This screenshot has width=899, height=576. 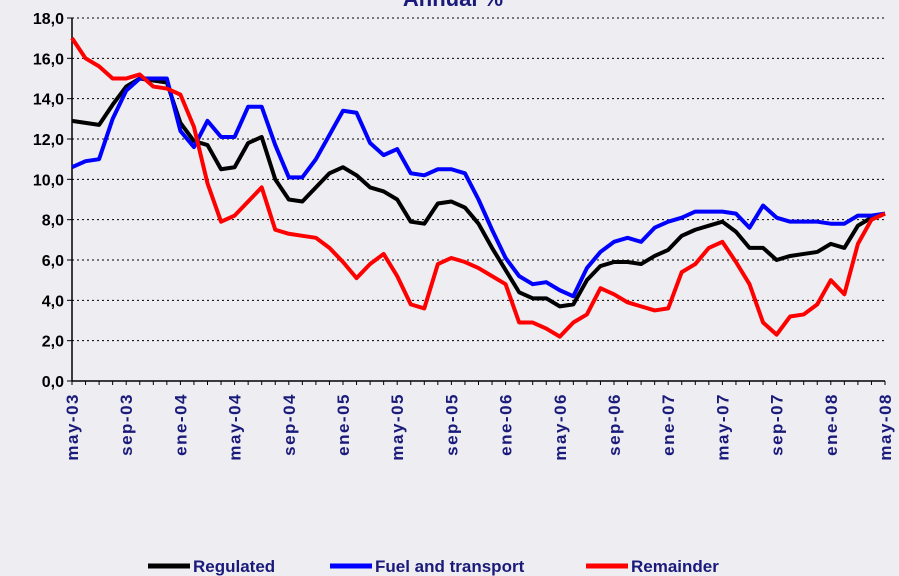 I want to click on y-tick-label: 16,0, so click(x=48, y=59).